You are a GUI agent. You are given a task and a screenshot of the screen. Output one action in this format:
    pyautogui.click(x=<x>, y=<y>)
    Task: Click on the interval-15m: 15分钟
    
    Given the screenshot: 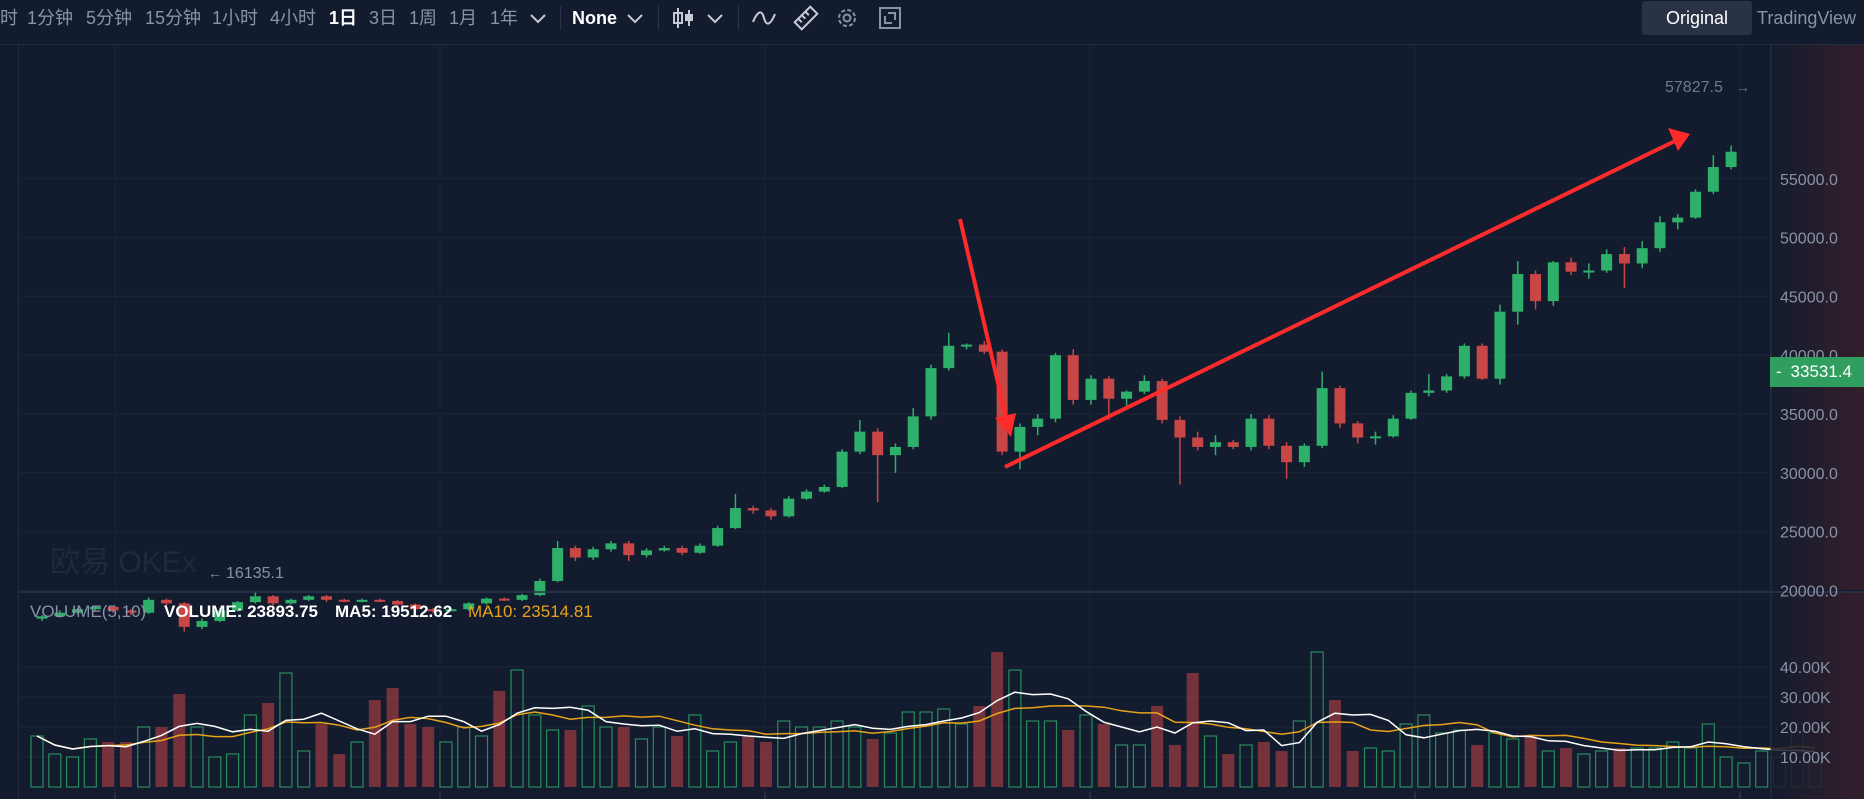 What is the action you would take?
    pyautogui.click(x=173, y=18)
    